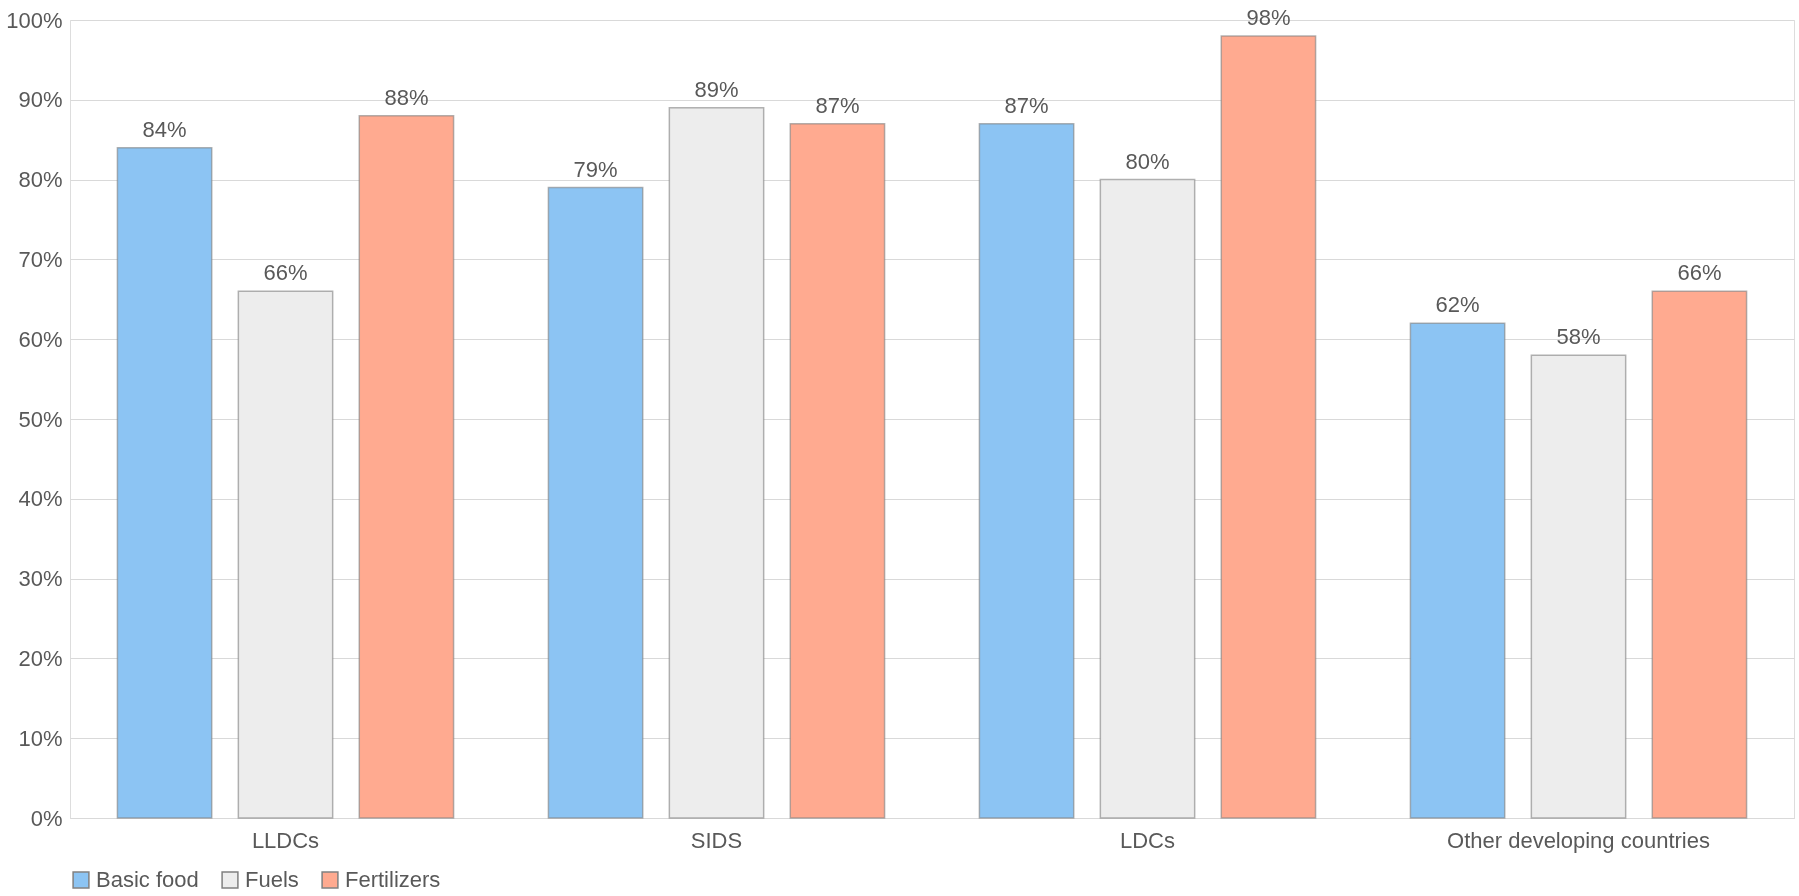 The height and width of the screenshot is (896, 1799). What do you see at coordinates (40, 658) in the screenshot?
I see `y-tick-label: 20%` at bounding box center [40, 658].